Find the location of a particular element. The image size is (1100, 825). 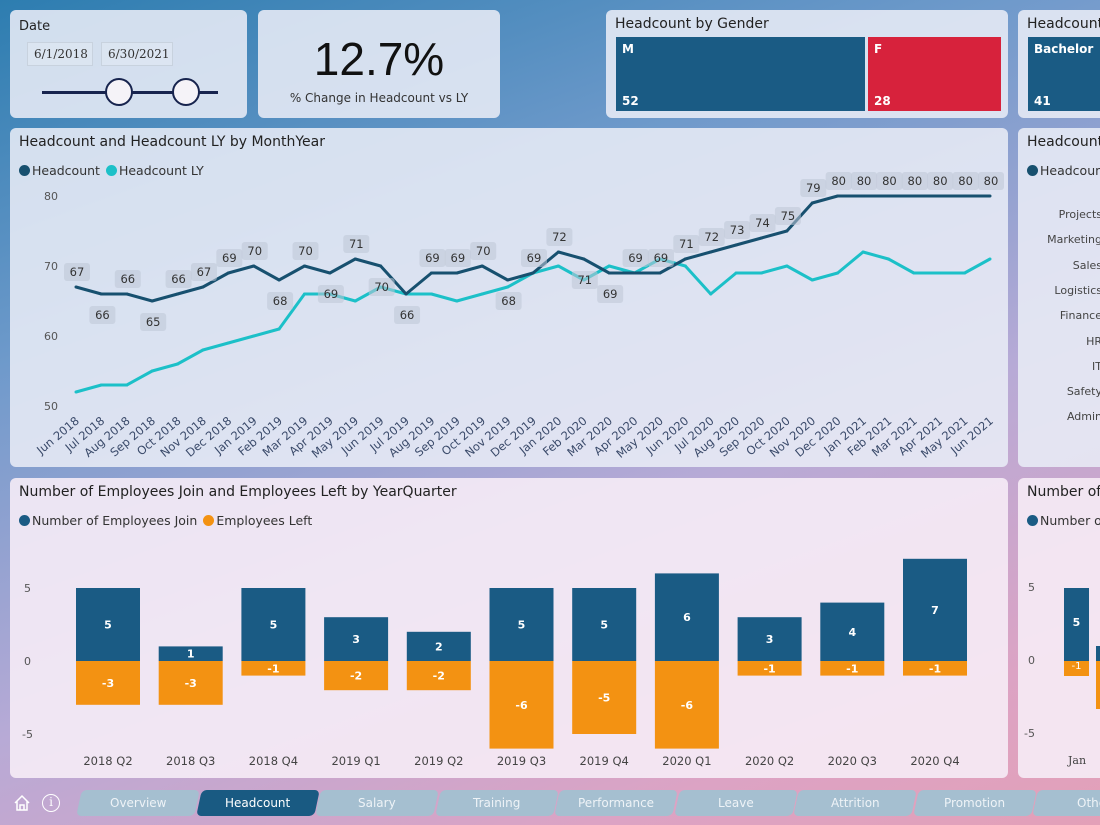

x-tick: 2020 Q3 is located at coordinates (852, 761).